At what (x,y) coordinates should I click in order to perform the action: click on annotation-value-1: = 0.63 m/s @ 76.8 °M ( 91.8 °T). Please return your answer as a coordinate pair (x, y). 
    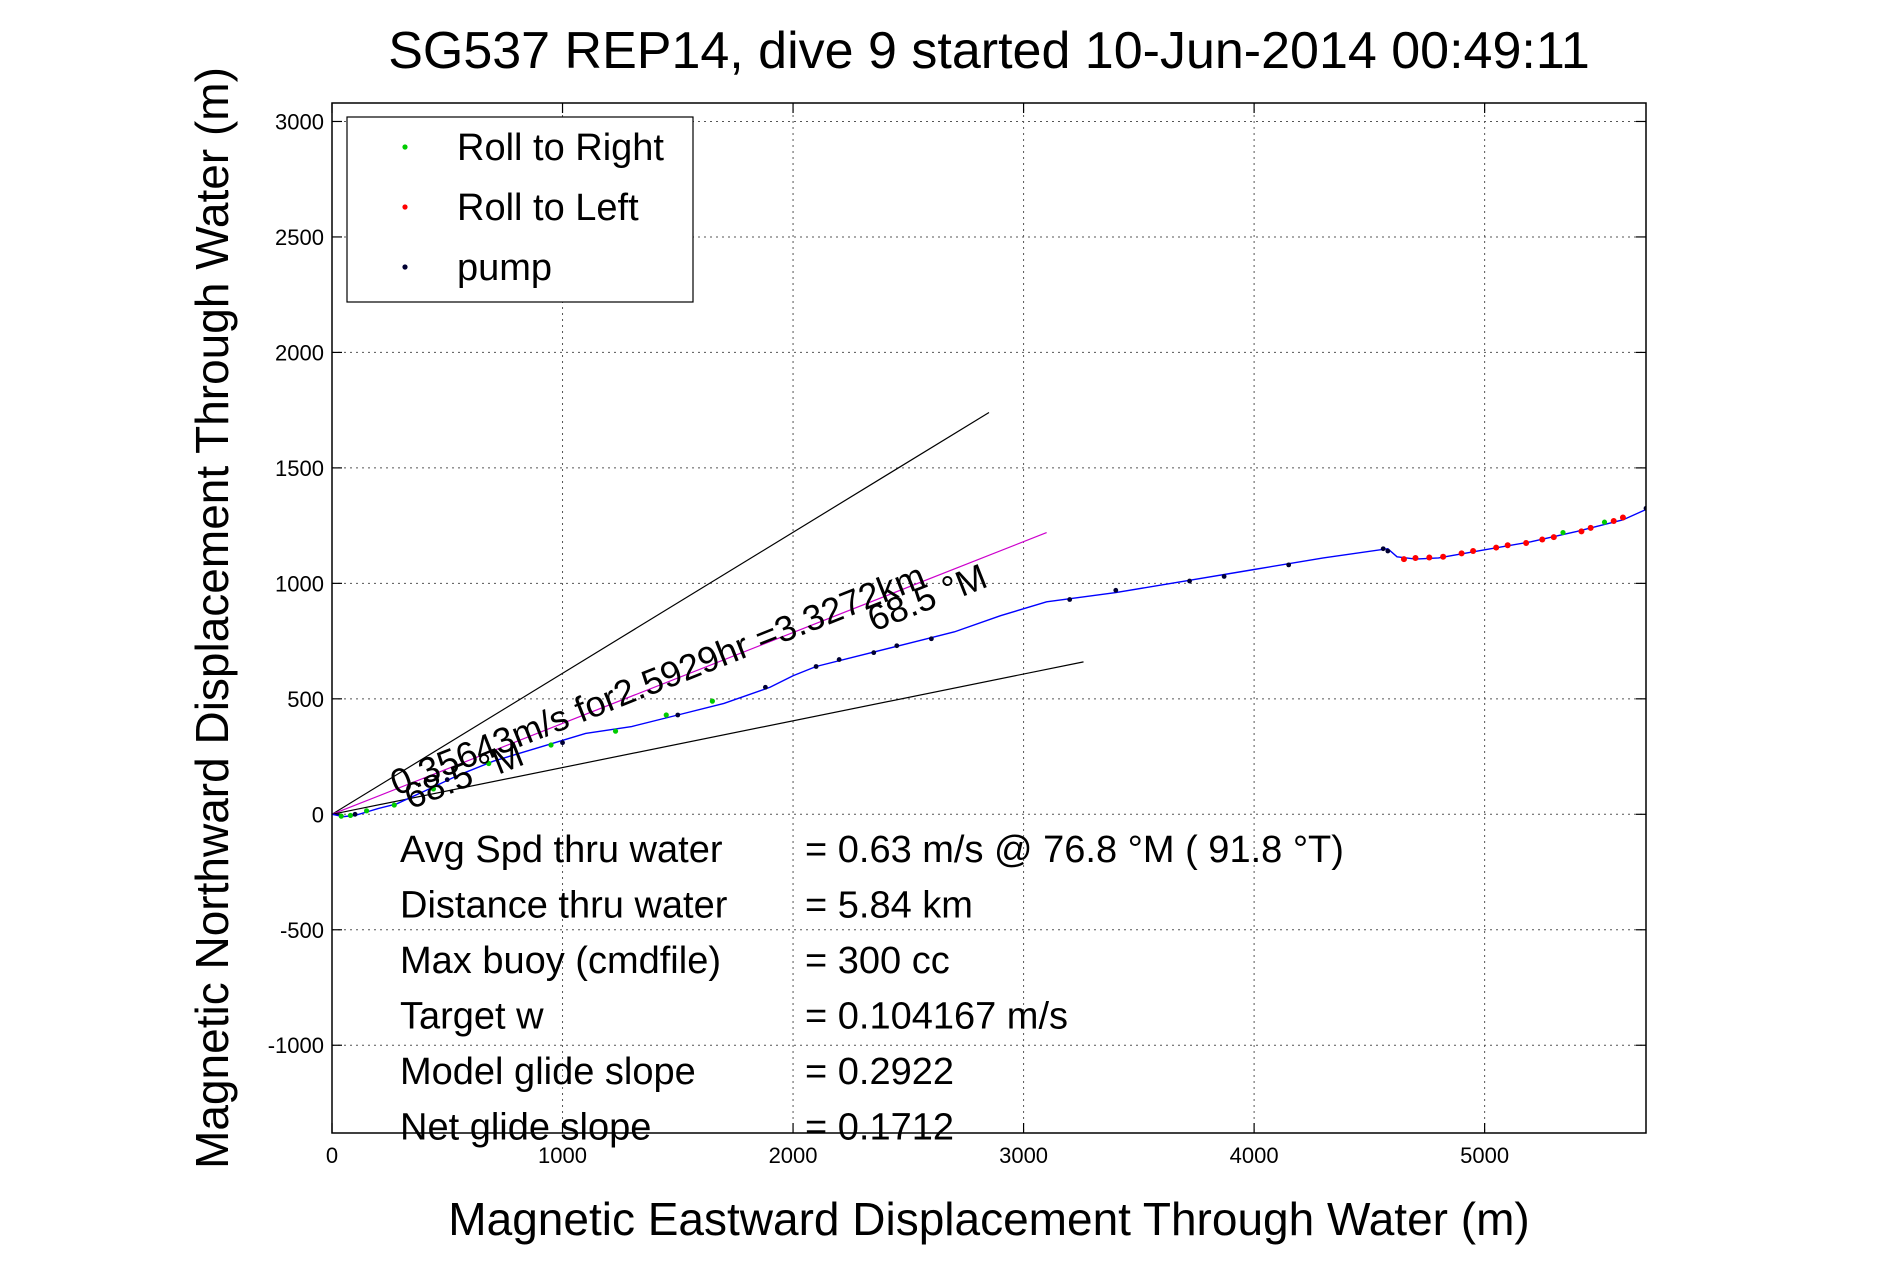
    Looking at the image, I should click on (1074, 850).